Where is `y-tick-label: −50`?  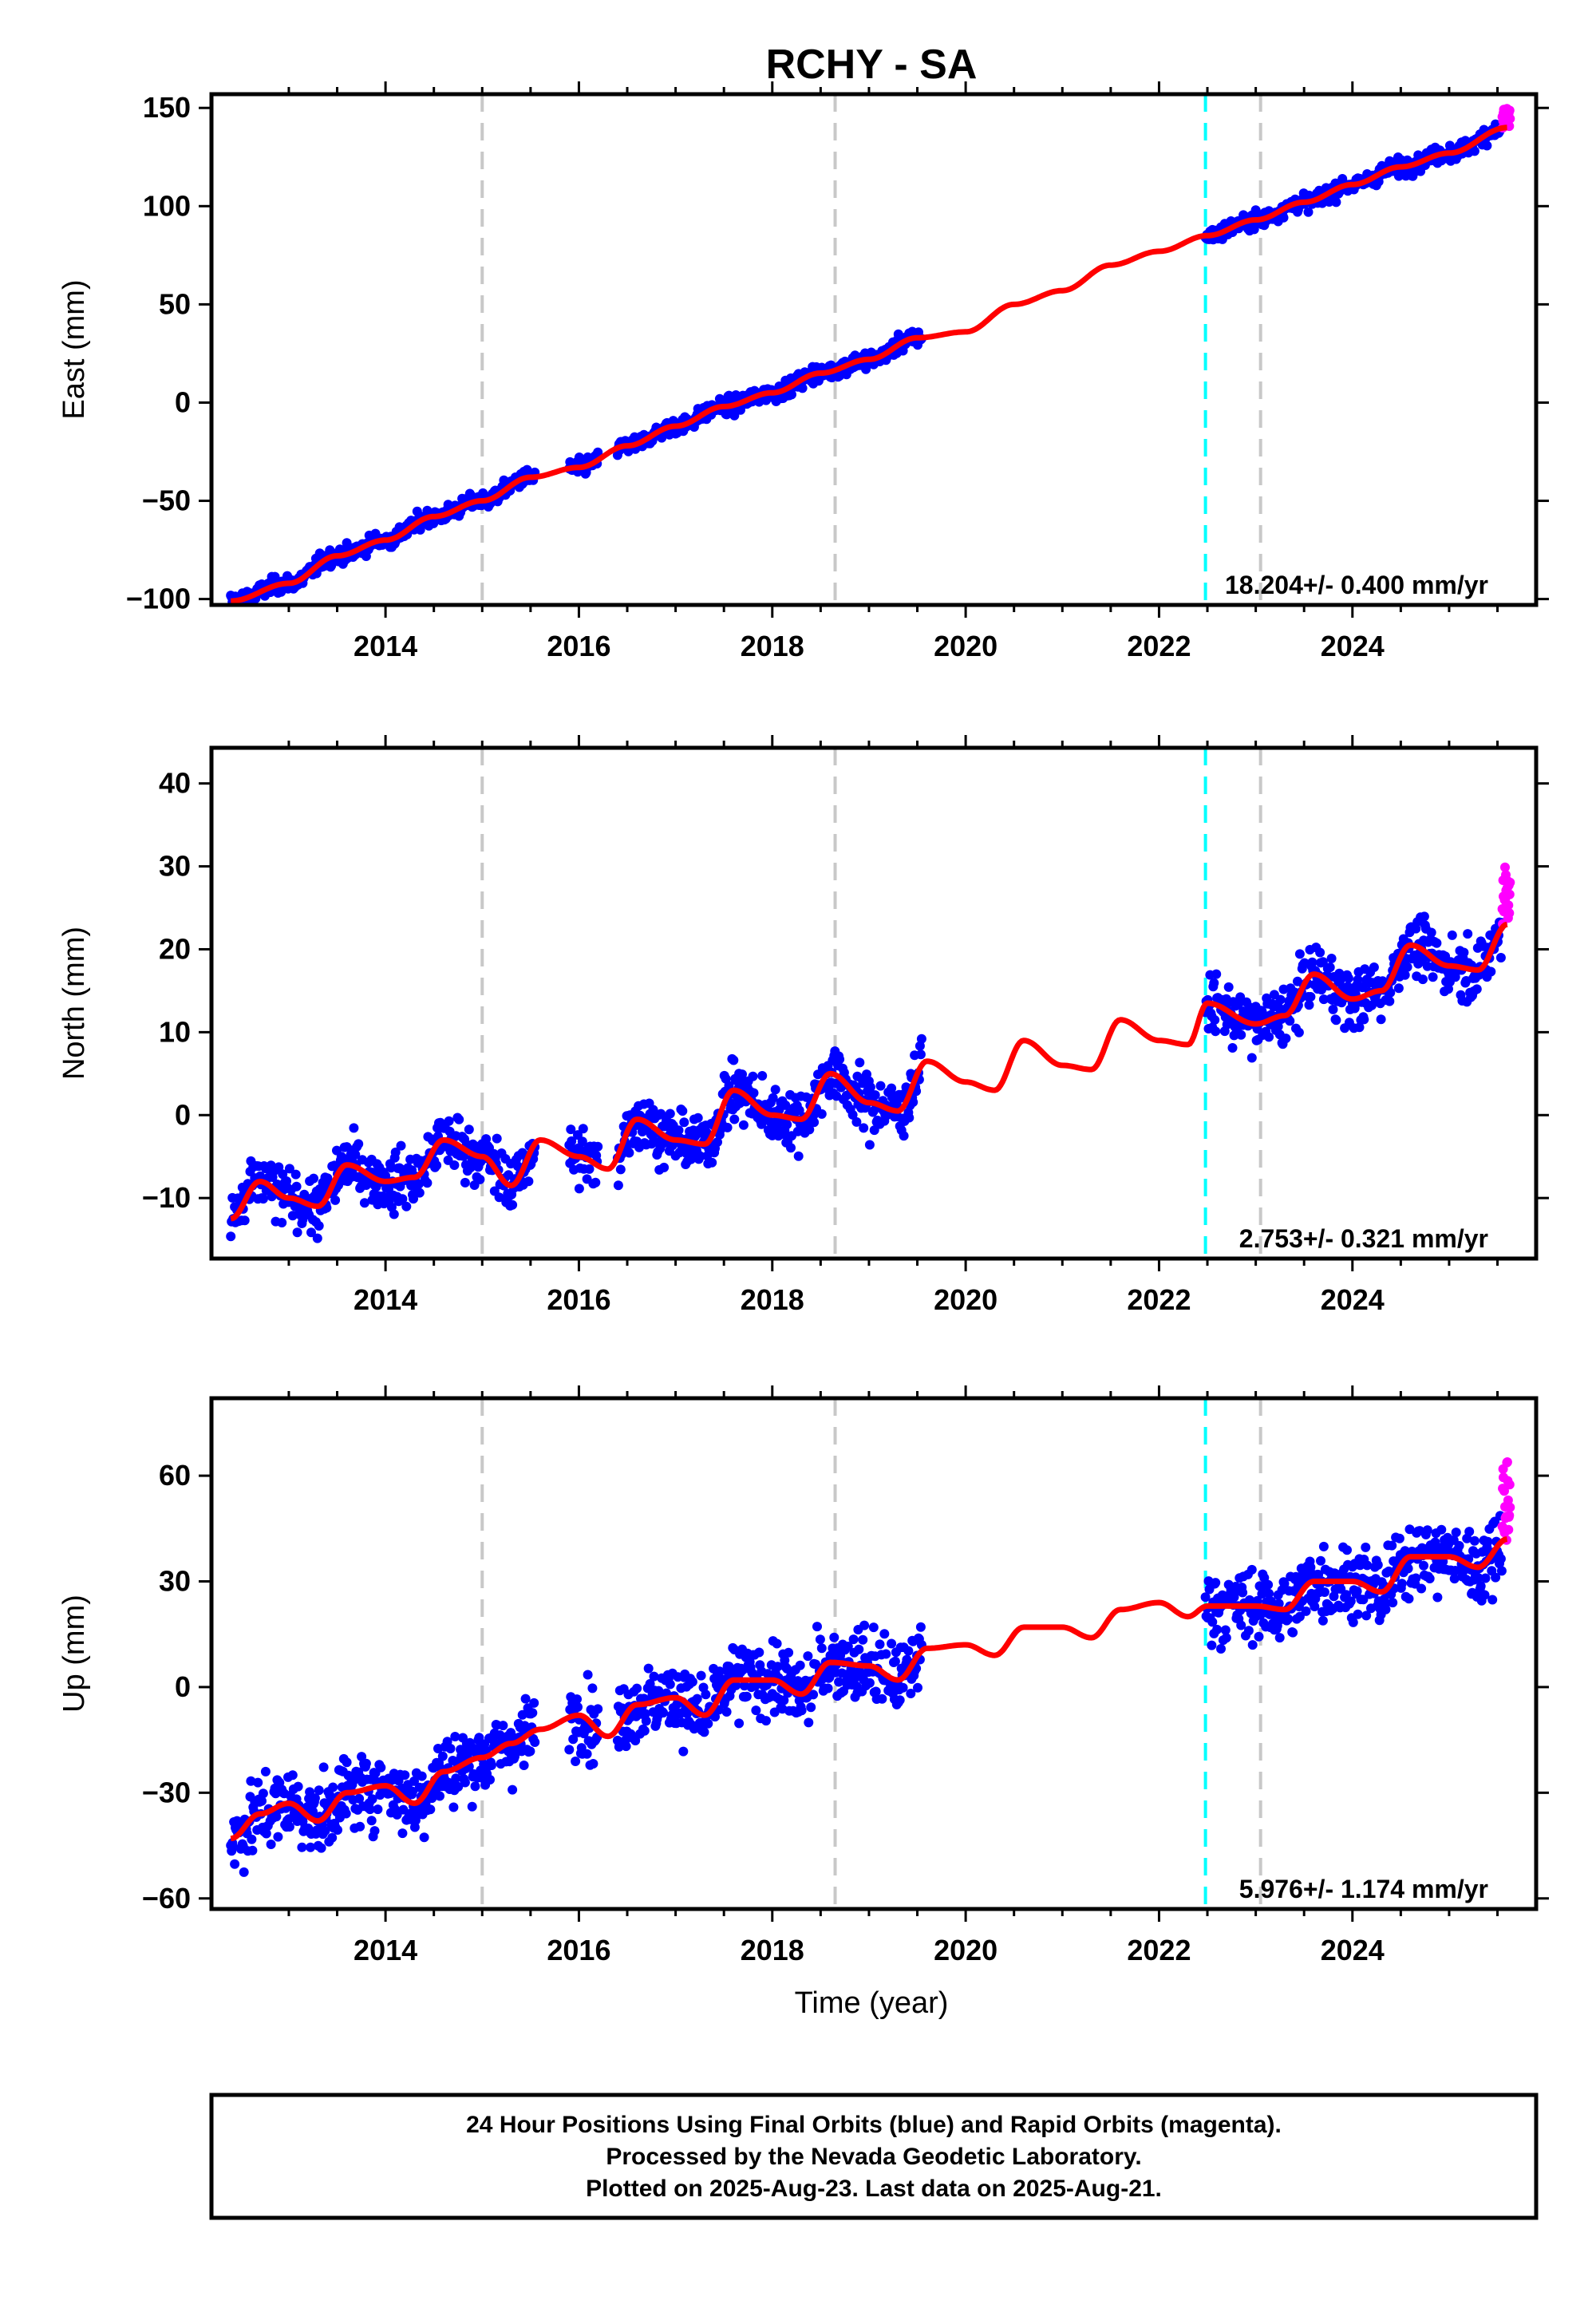
y-tick-label: −50 is located at coordinates (166, 500).